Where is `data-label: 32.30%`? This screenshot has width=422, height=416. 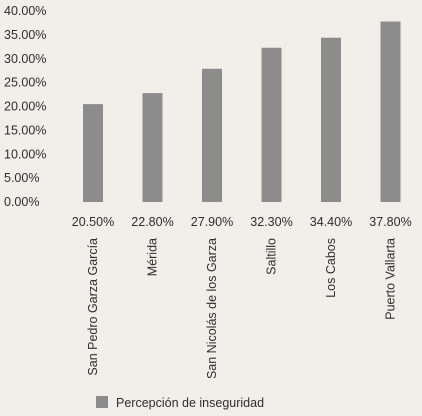 data-label: 32.30% is located at coordinates (271, 222).